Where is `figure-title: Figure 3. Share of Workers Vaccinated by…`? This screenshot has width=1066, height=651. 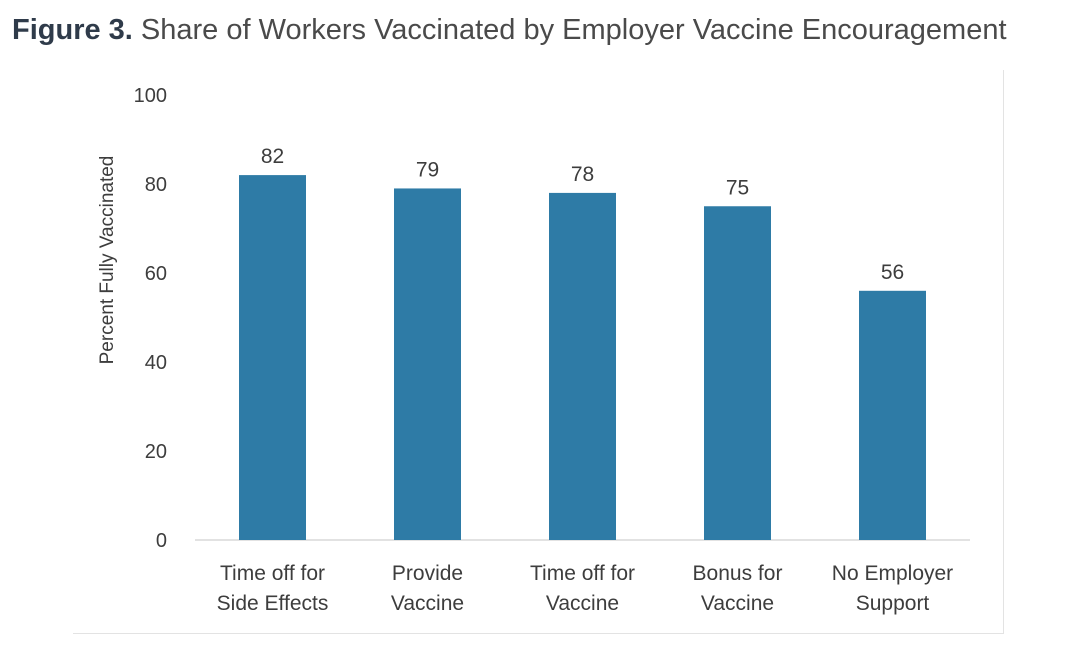 figure-title: Figure 3. Share of Workers Vaccinated by… is located at coordinates (509, 30).